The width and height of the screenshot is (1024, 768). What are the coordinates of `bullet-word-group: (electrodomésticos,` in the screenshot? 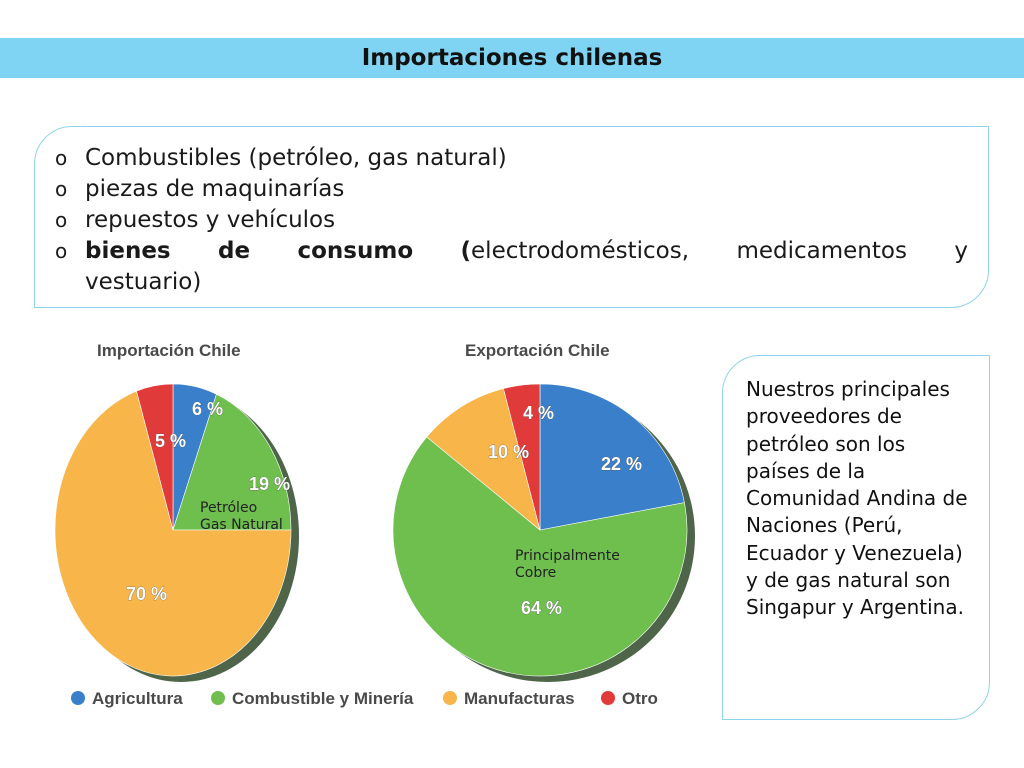 It's located at (575, 251).